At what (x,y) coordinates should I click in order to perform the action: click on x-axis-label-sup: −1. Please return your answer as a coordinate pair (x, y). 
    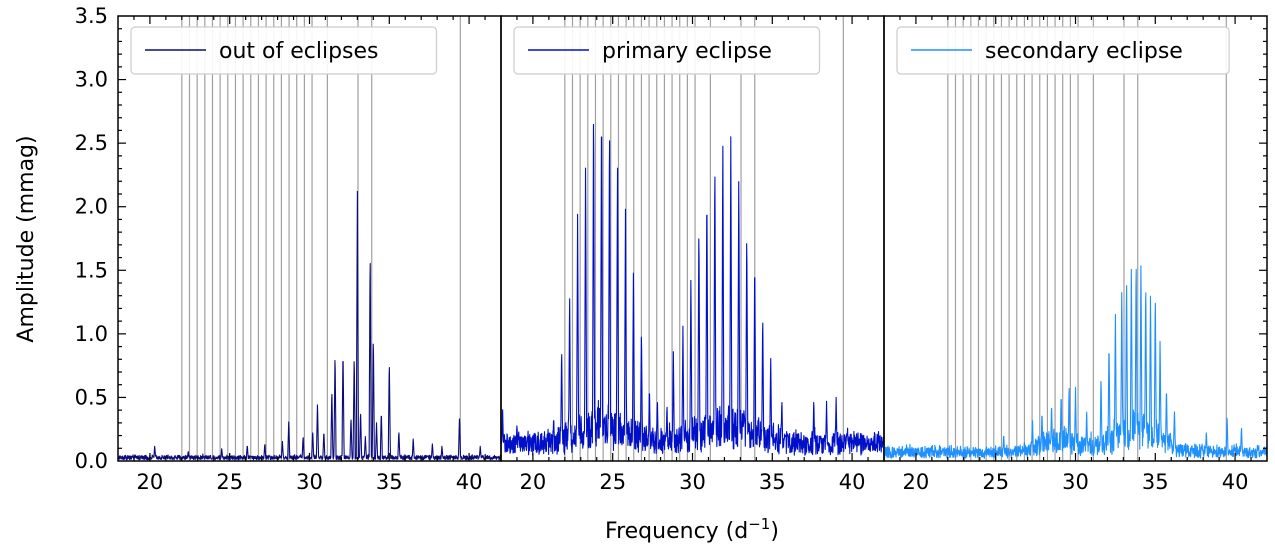
    Looking at the image, I should click on (759, 524).